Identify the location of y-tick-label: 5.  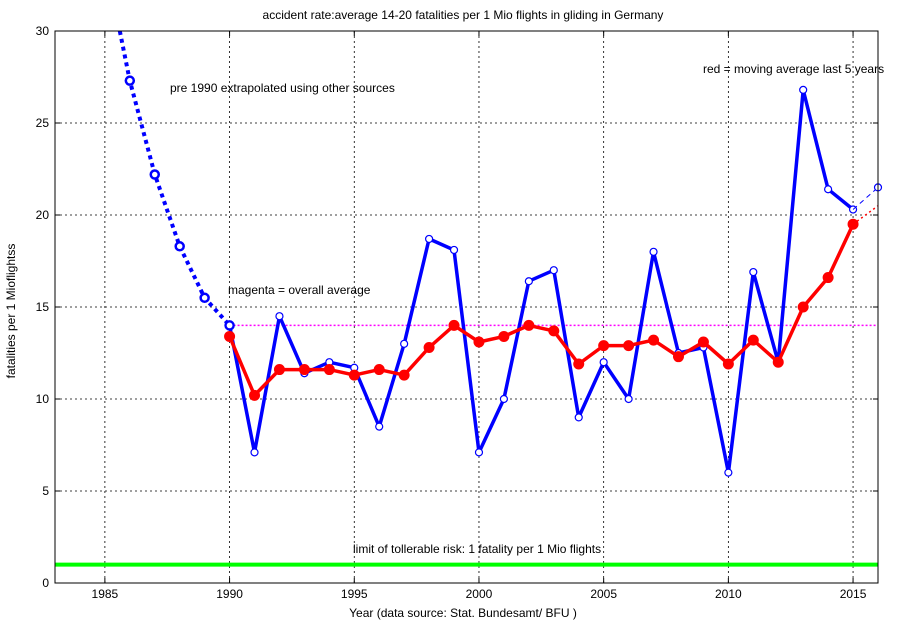
(45, 491).